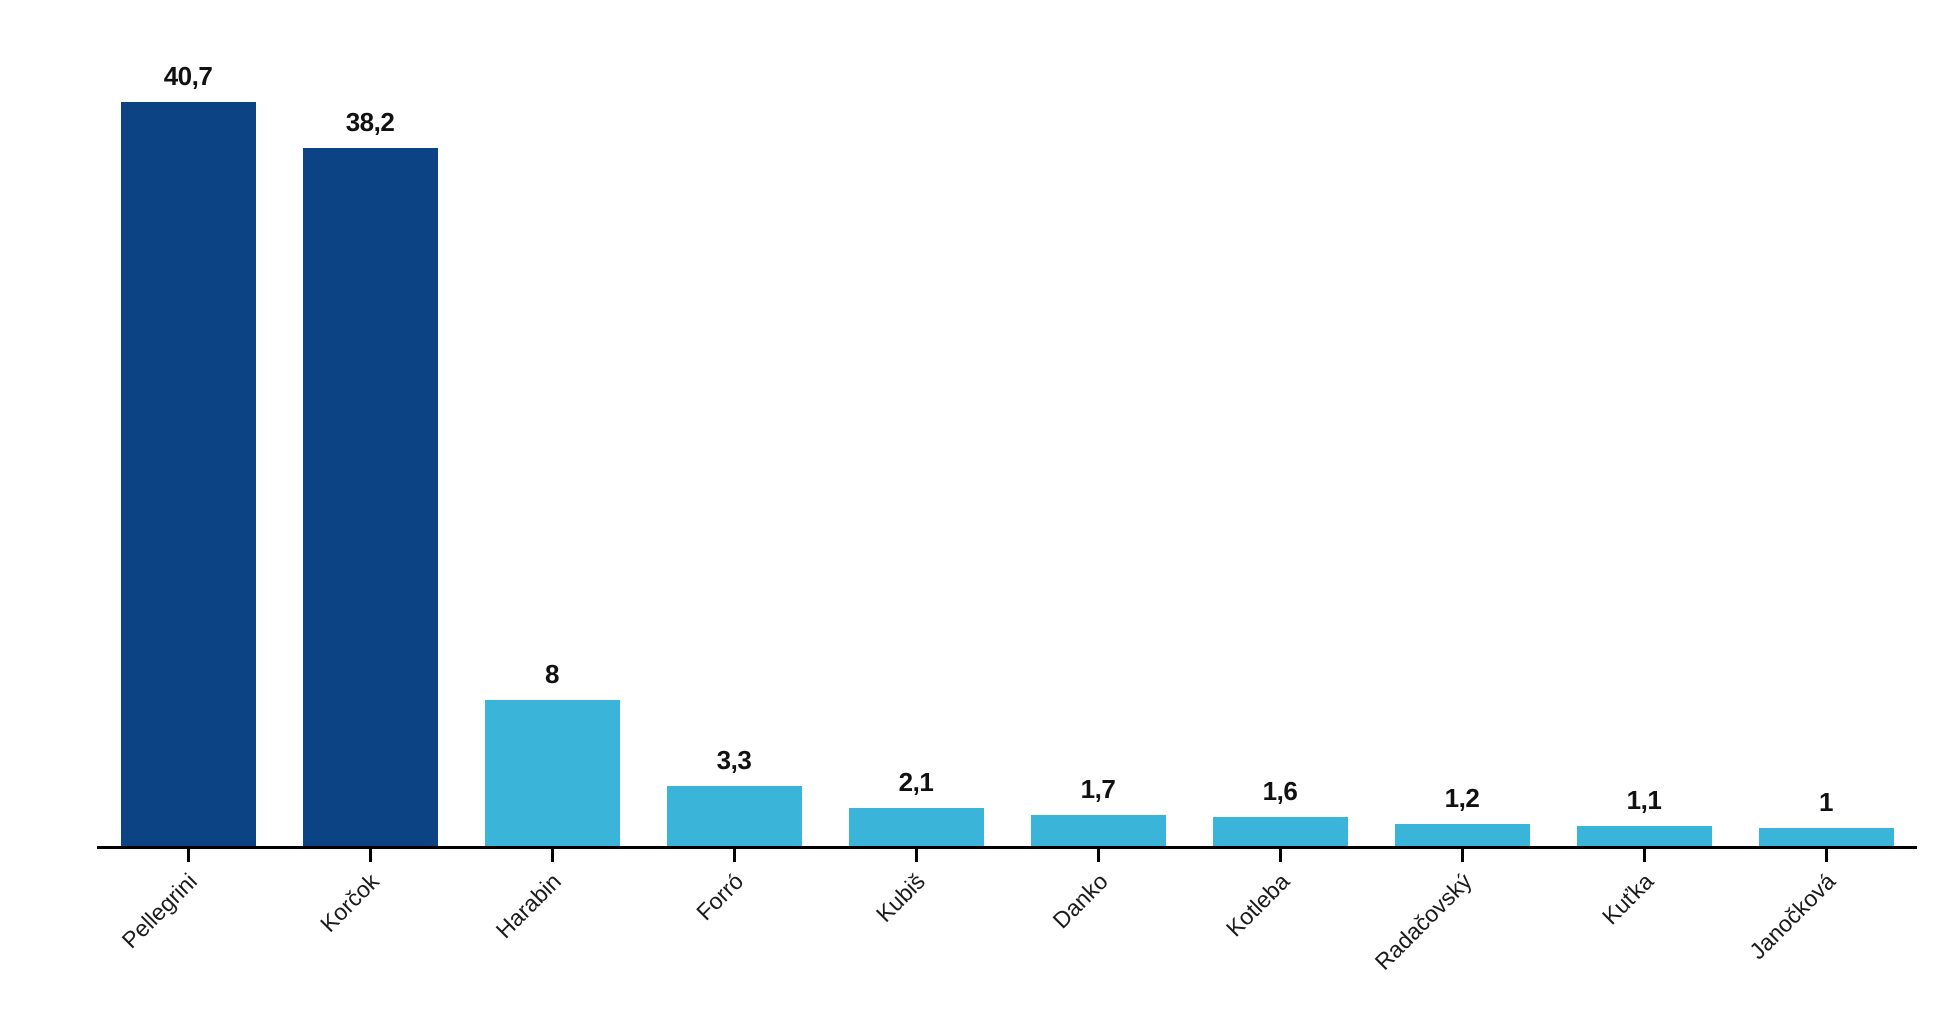 The height and width of the screenshot is (1029, 1960). Describe the element at coordinates (1098, 466) in the screenshot. I see `category-slot: 1,7 Danko` at that location.